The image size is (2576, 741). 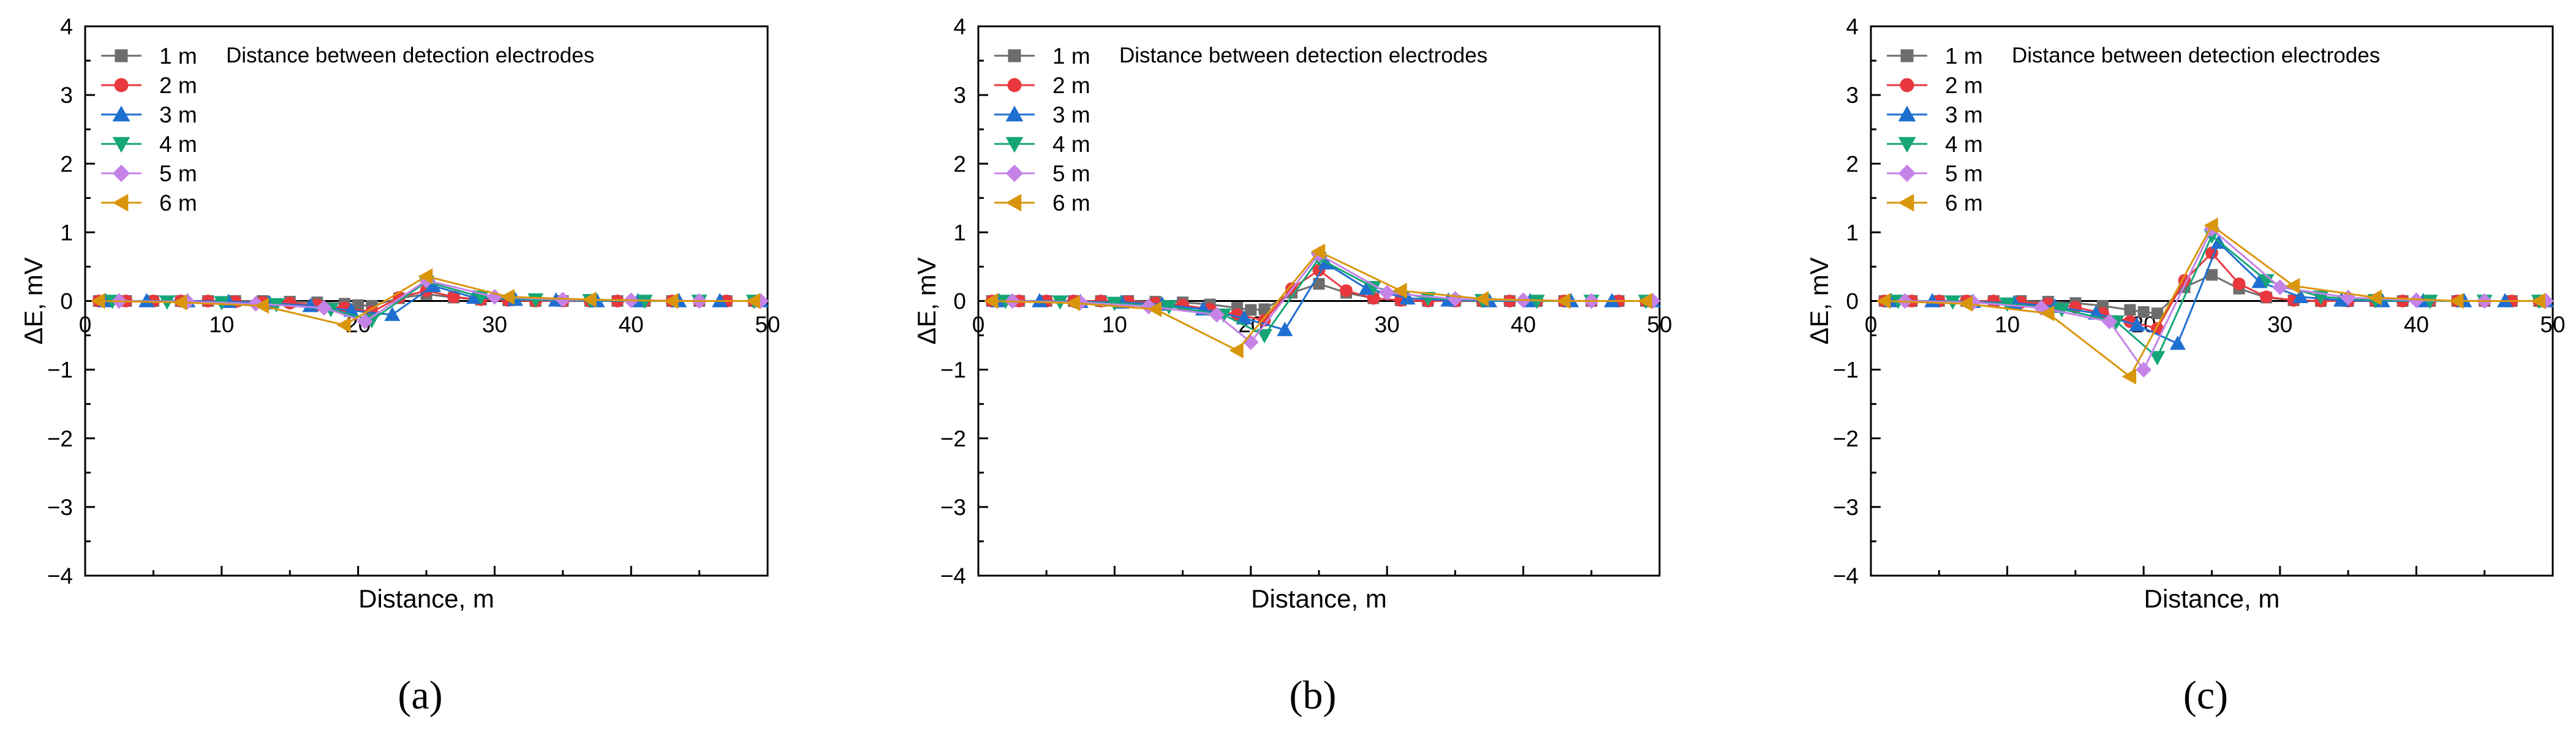 I want to click on series-line, so click(x=1319, y=296).